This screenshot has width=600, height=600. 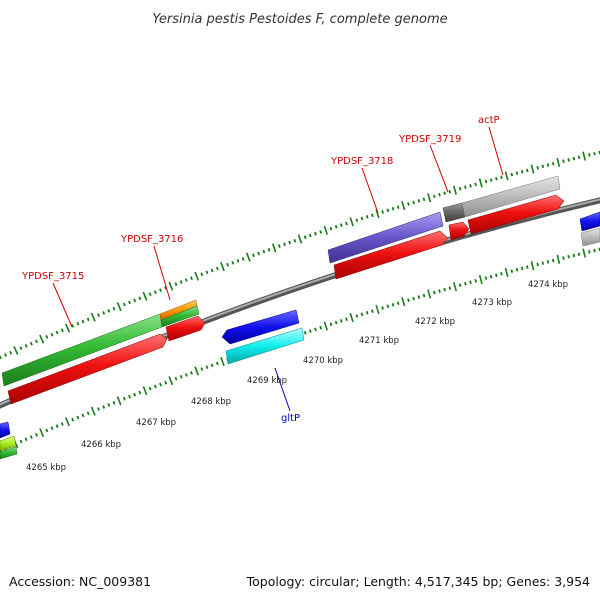 I want to click on label-ypdsf-3719: YPDSF_3719, so click(x=429, y=139).